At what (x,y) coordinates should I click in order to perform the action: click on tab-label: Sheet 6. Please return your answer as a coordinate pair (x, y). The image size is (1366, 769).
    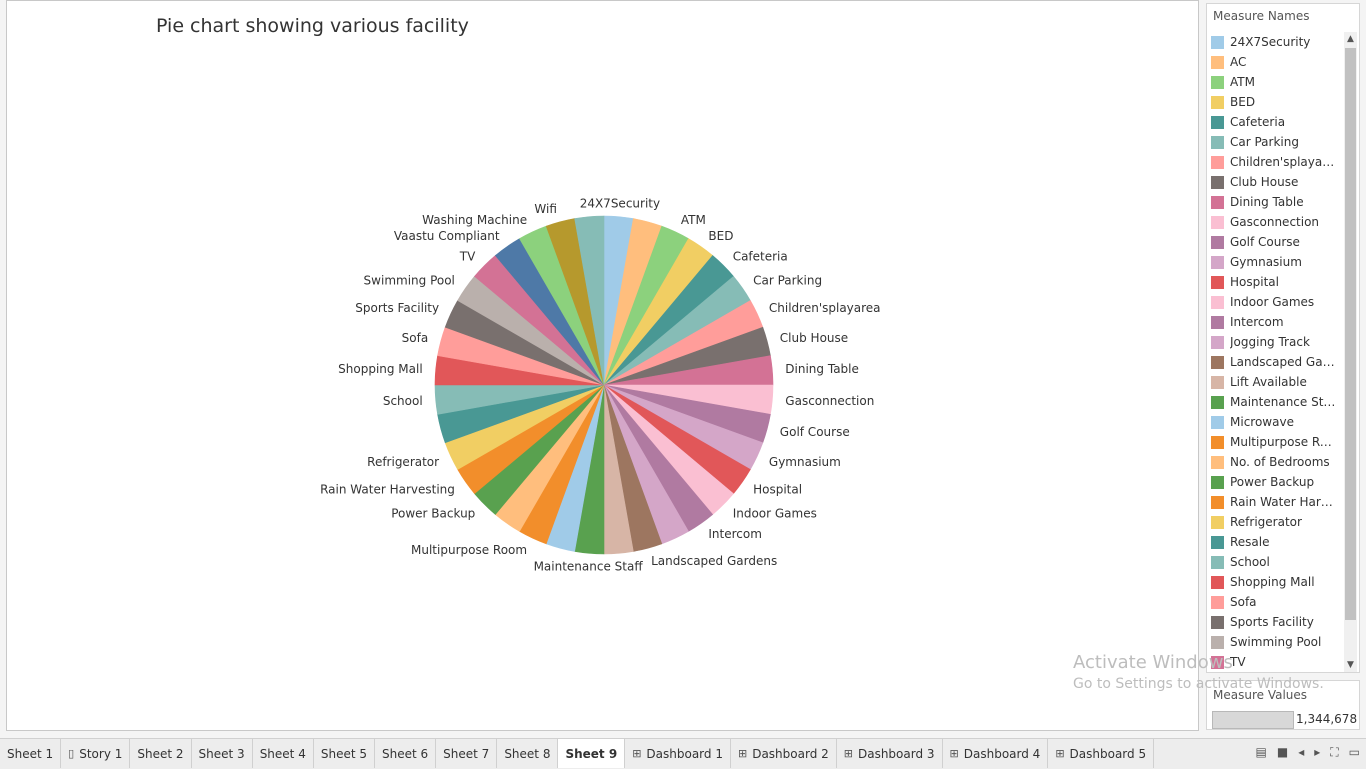
    Looking at the image, I should click on (405, 753).